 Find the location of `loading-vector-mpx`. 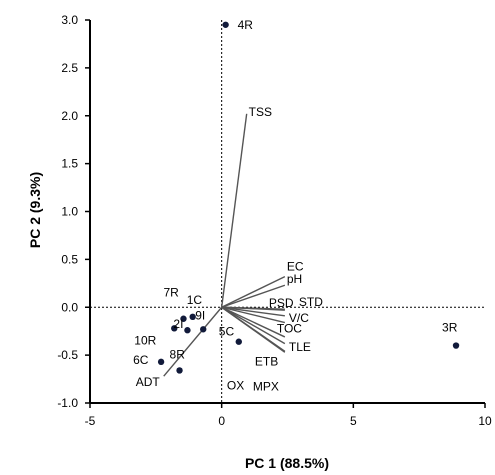

loading-vector-mpx is located at coordinates (253, 329).